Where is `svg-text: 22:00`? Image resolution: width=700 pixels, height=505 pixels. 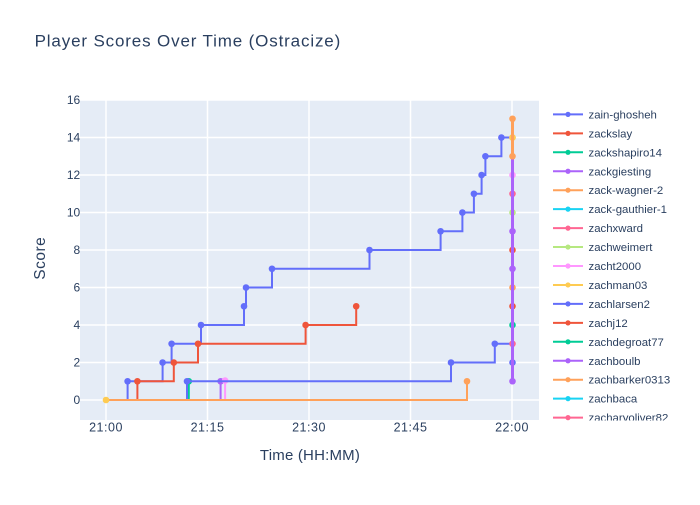
svg-text: 22:00 is located at coordinates (512, 428).